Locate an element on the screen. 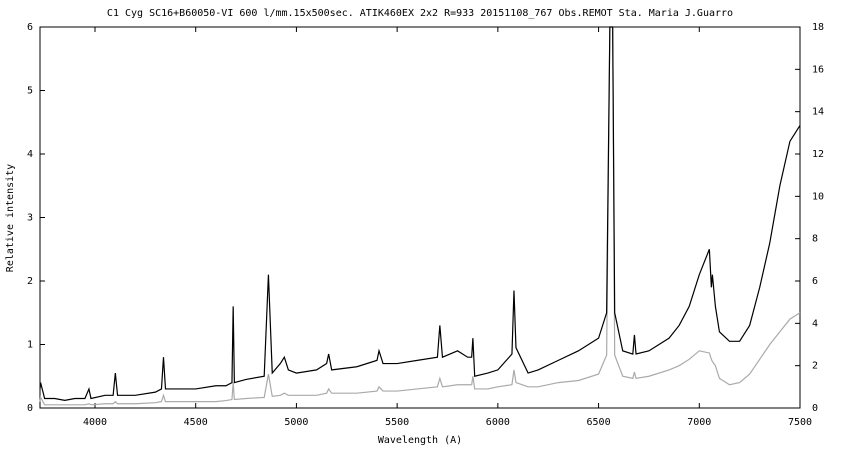 The image size is (850, 450). y-tick-label: 5 is located at coordinates (30, 91).